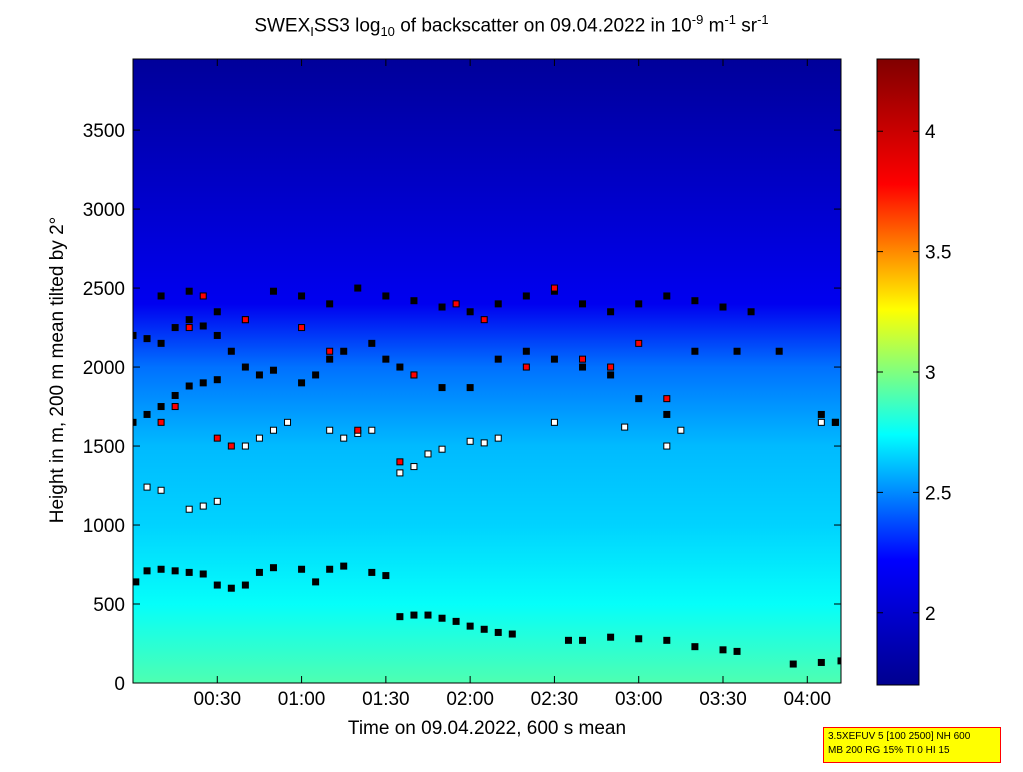  I want to click on colorbar-tick-label: 2.5, so click(938, 493).